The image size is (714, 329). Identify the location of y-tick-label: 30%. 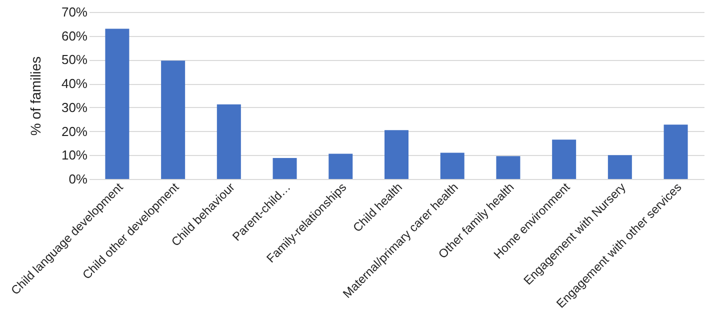
(74, 107).